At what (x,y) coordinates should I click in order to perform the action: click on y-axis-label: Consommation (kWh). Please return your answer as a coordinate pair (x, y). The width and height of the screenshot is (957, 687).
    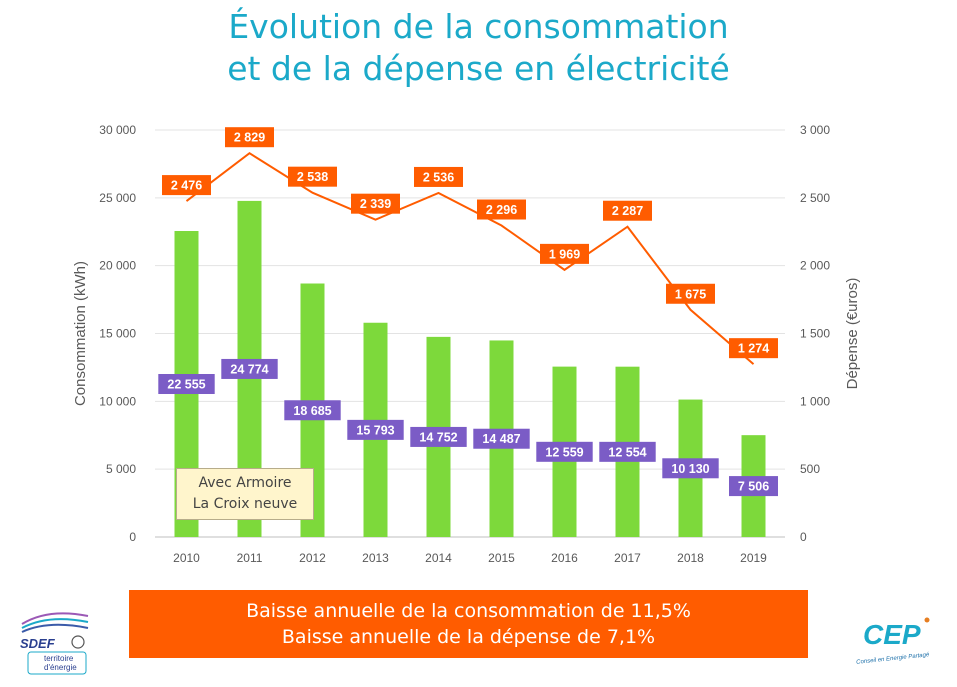
    Looking at the image, I should click on (80, 333).